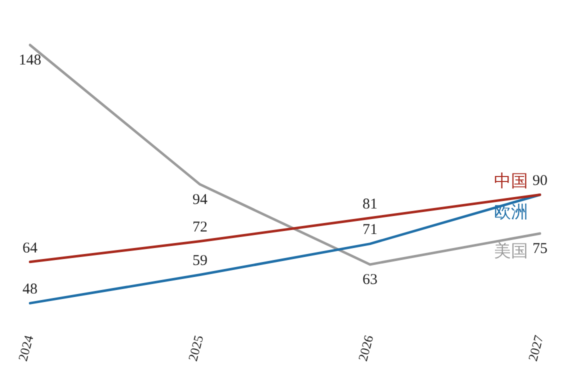  I want to click on data-label: 75, so click(540, 248).